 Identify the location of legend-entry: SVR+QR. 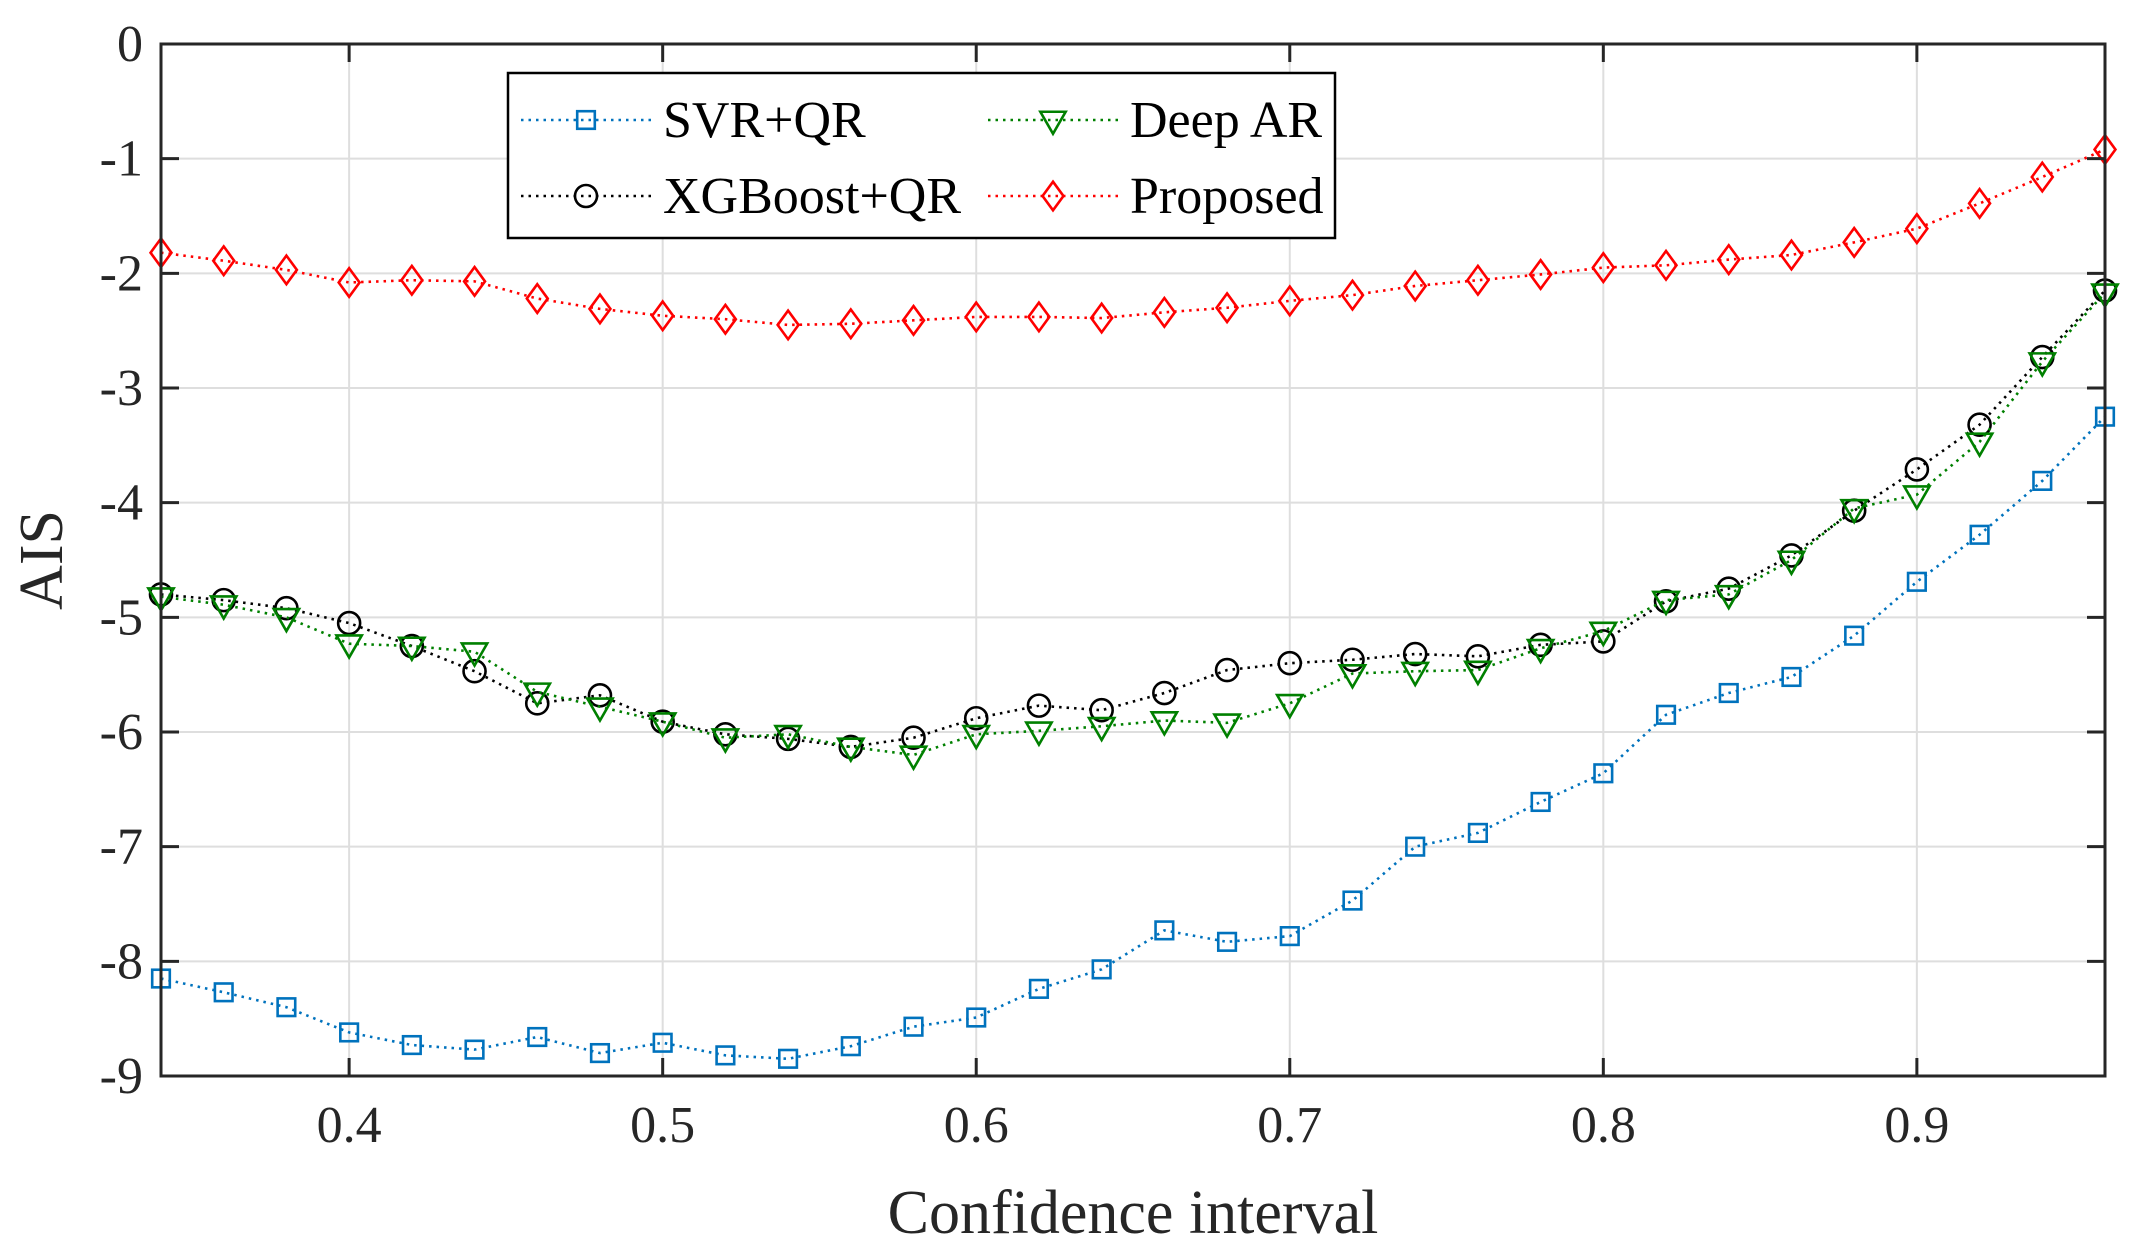
(693, 120).